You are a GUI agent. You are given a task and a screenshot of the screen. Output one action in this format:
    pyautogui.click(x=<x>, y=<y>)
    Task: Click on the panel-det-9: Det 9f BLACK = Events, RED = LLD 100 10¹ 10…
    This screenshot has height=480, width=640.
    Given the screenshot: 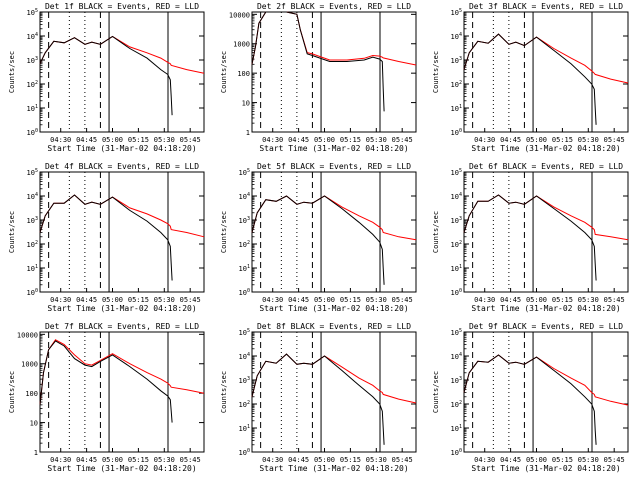 What is the action you would take?
    pyautogui.click(x=530, y=397)
    